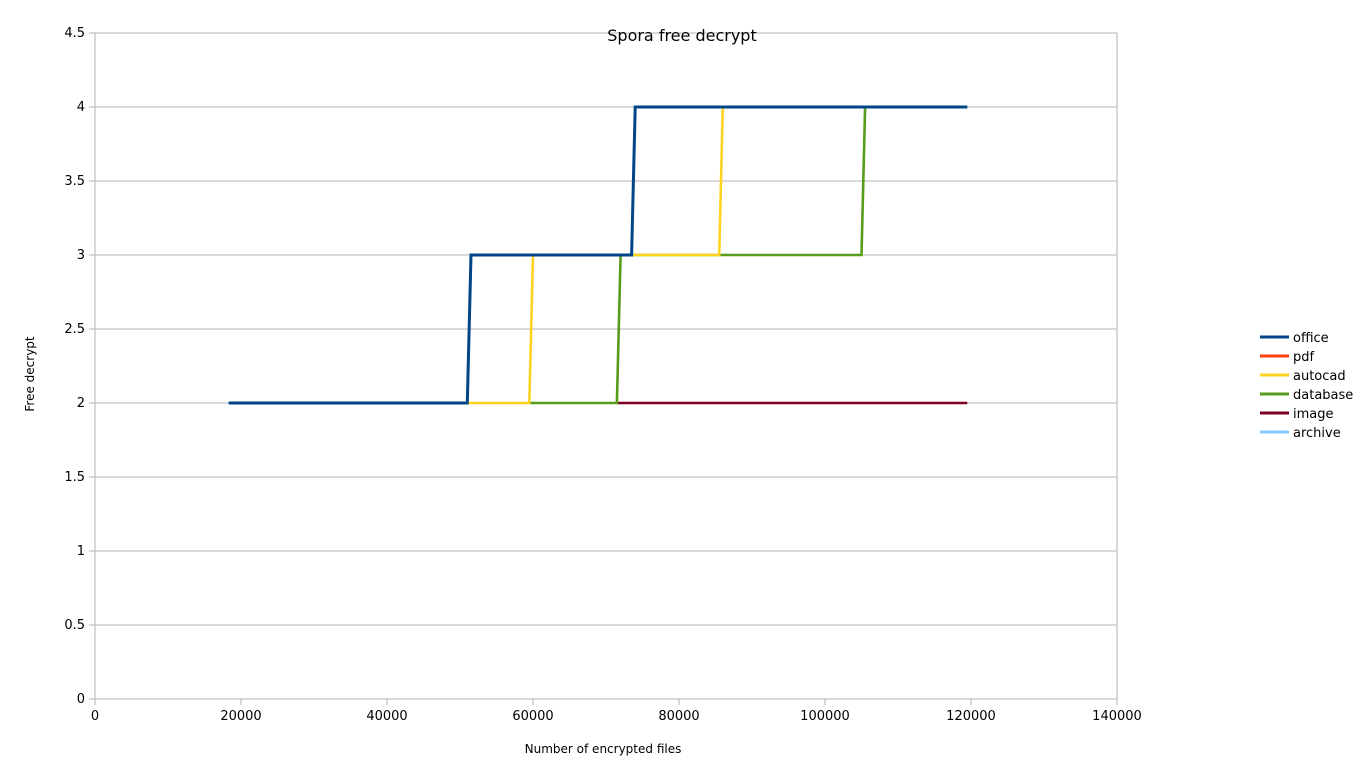  What do you see at coordinates (74, 329) in the screenshot?
I see `y-tick-label: 2.5` at bounding box center [74, 329].